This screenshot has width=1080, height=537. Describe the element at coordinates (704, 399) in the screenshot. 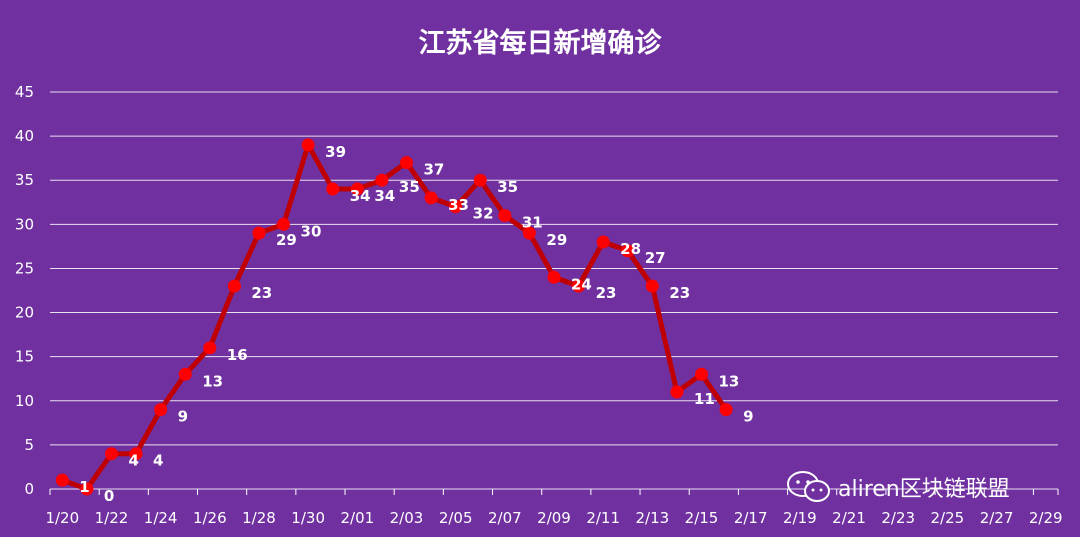

I see `data-label: 11` at that location.